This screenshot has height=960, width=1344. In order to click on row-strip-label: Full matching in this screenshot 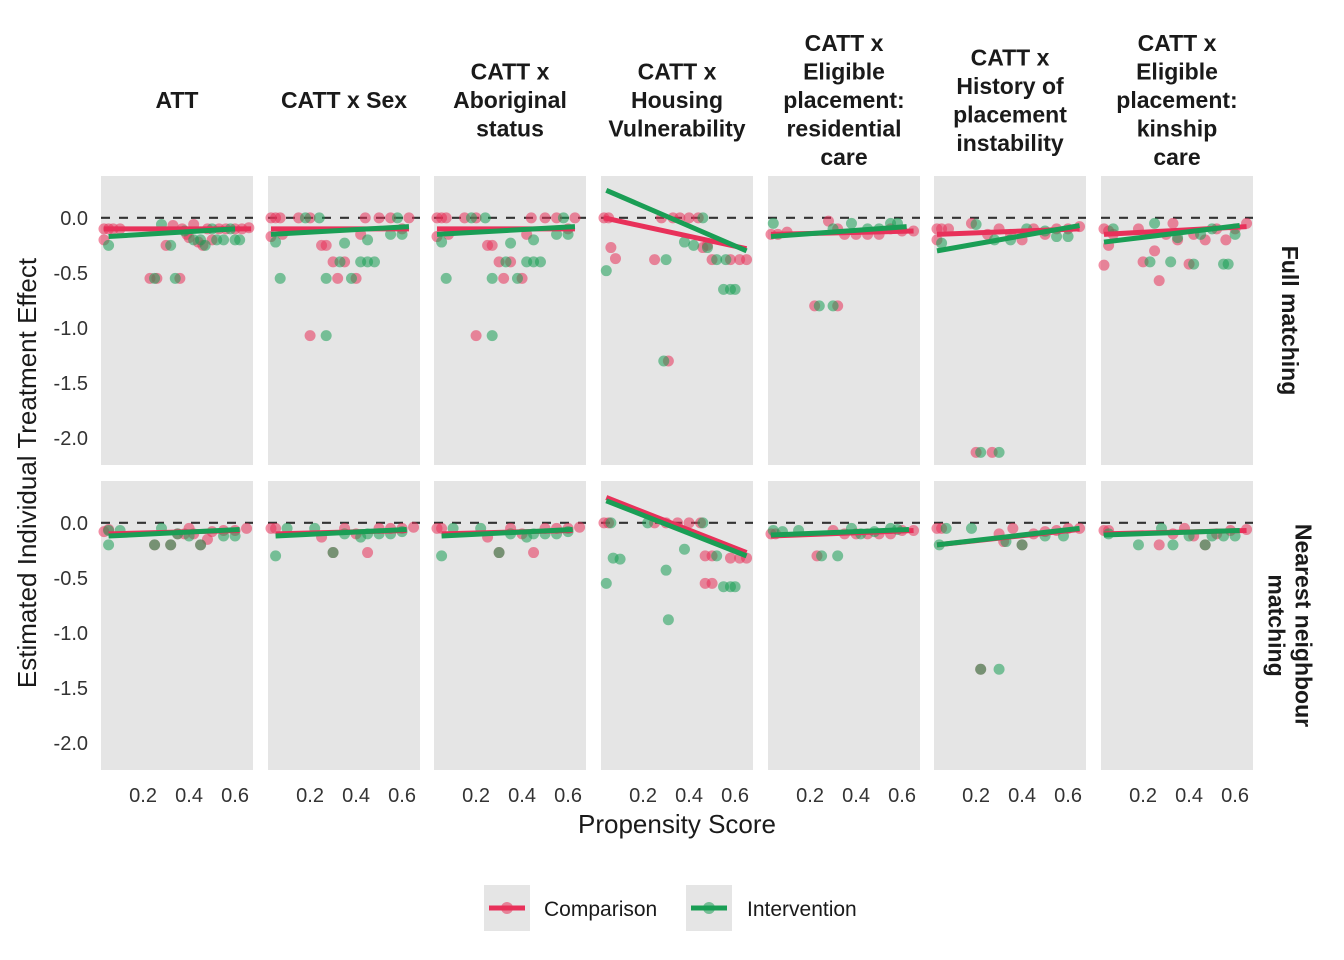, I will do `click(1290, 321)`.